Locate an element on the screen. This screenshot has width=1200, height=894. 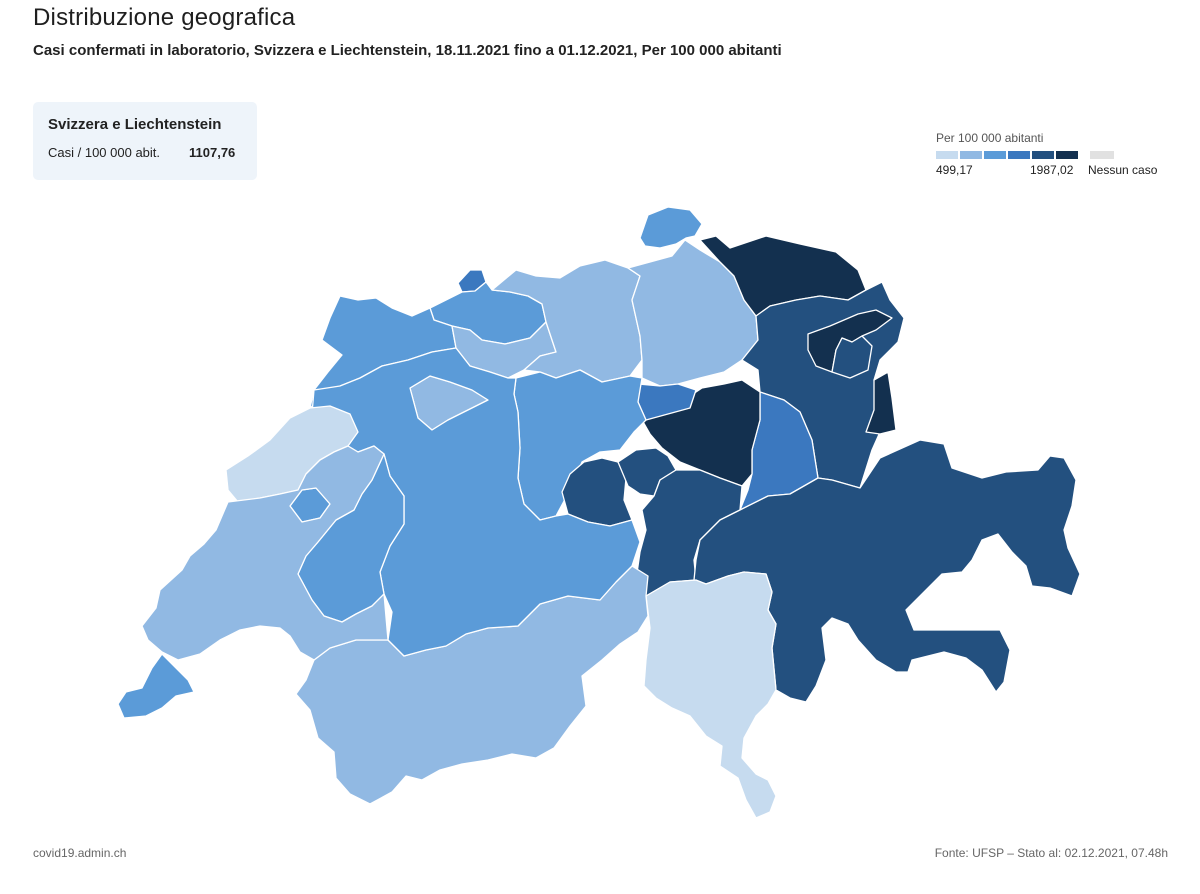
region-appenzell-innerrhoden is located at coordinates (852, 357).